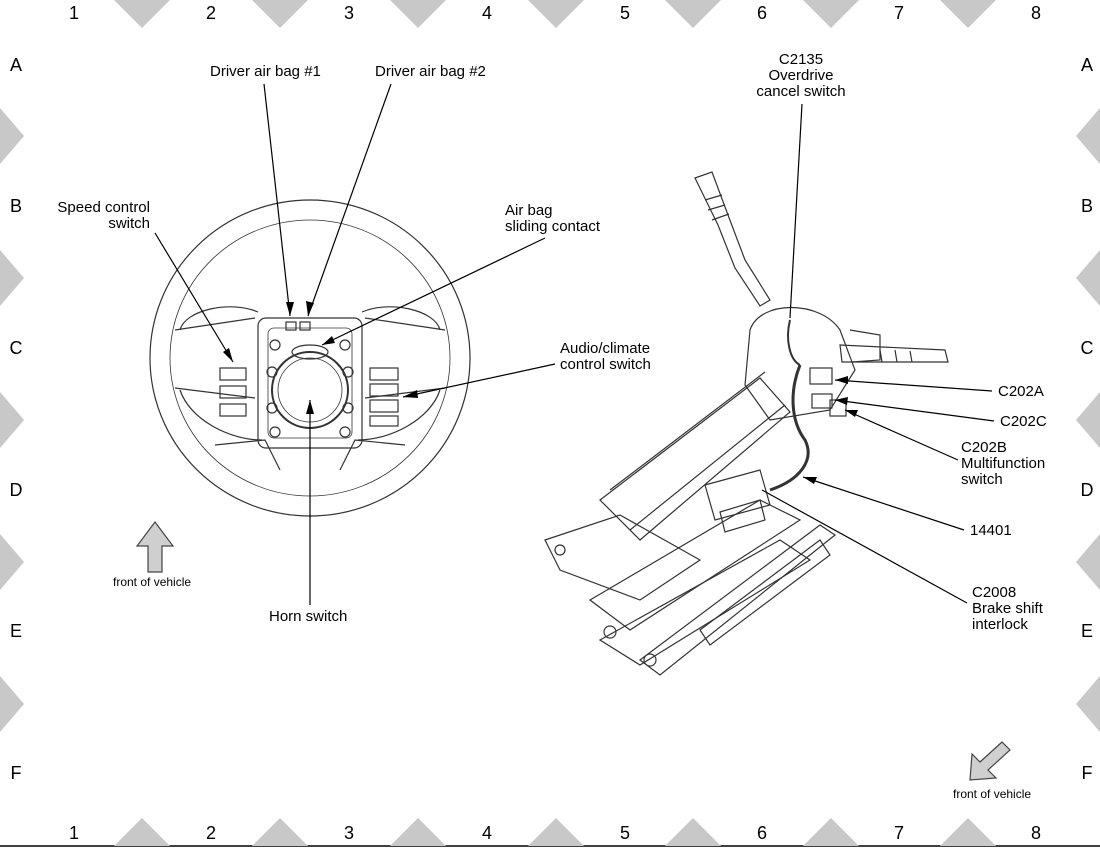  What do you see at coordinates (761, 833) in the screenshot?
I see `grid-column-label-bottom: 6` at bounding box center [761, 833].